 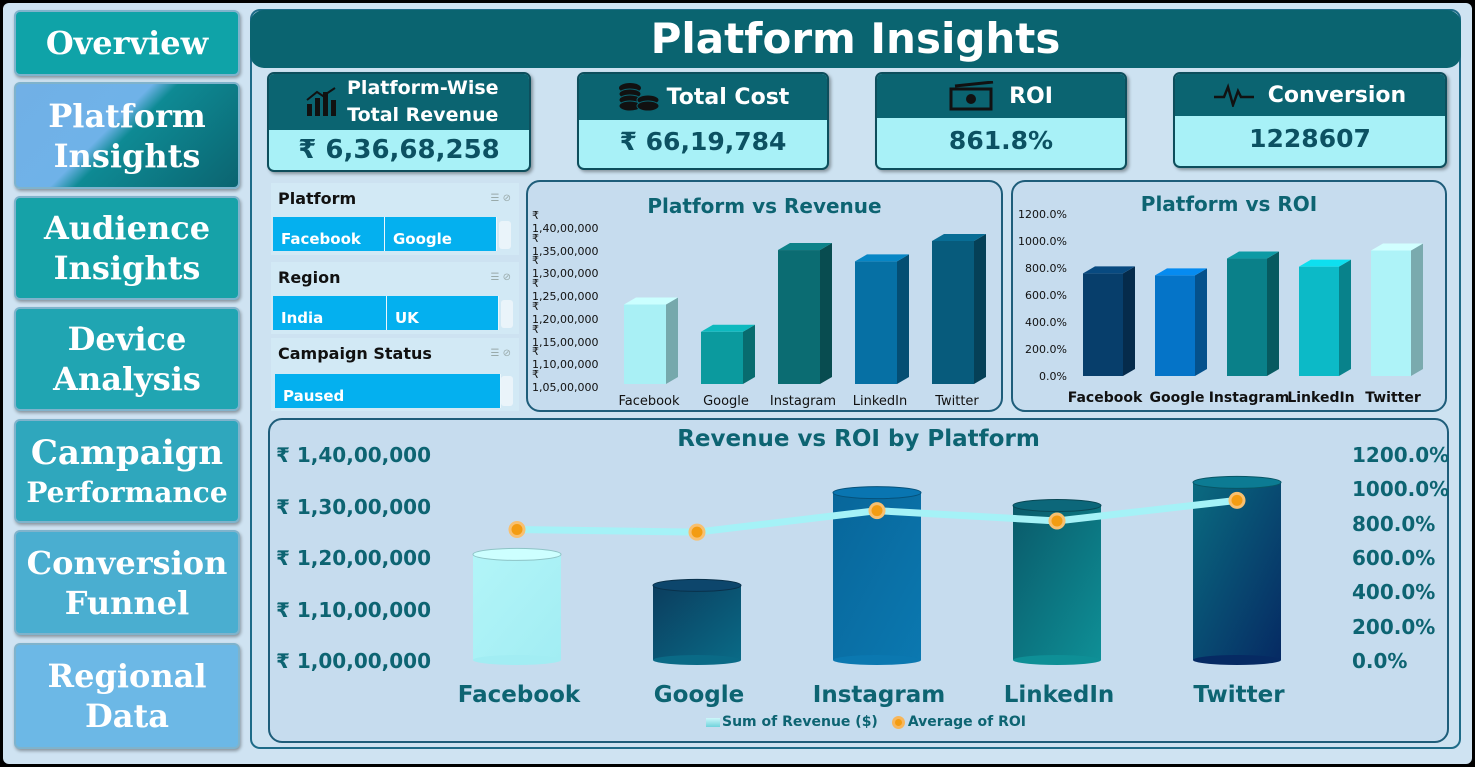 I want to click on y-right-tick-label: 200.0%, so click(x=1394, y=626).